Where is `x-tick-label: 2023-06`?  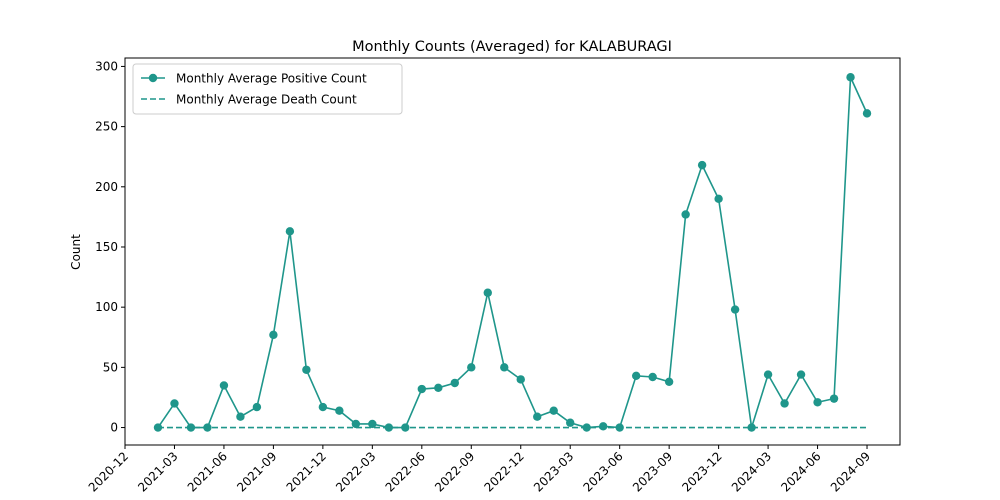
x-tick-label: 2023-06 is located at coordinates (602, 471).